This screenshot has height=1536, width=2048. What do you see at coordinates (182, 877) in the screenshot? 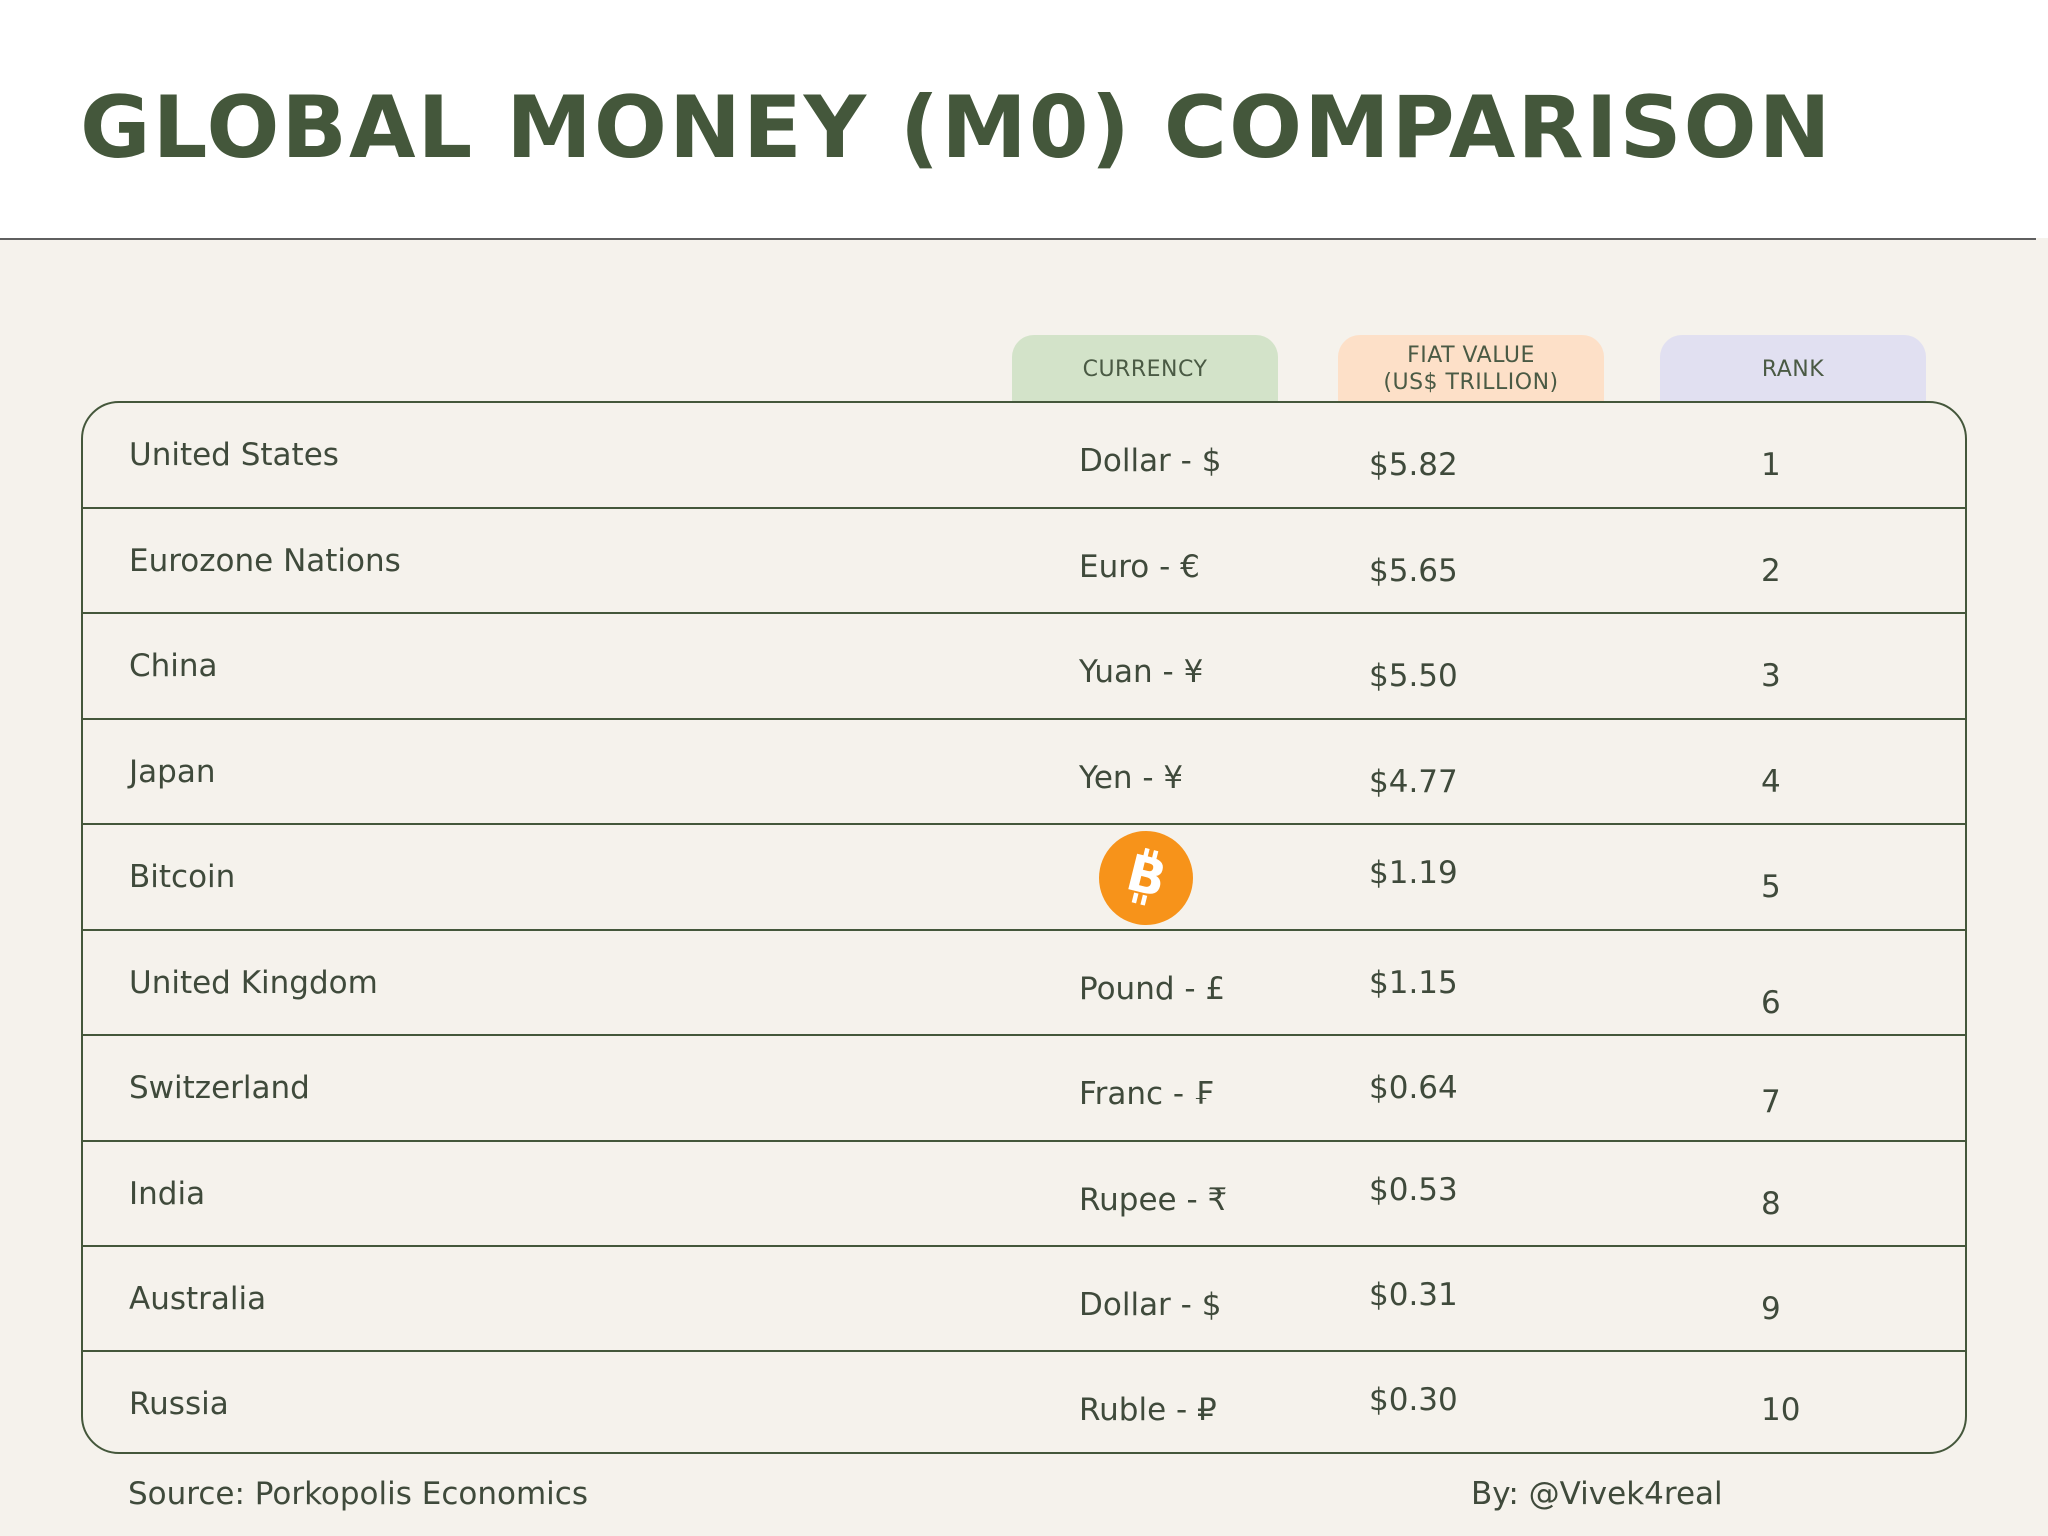
I see `country-cell: Bitcoin` at bounding box center [182, 877].